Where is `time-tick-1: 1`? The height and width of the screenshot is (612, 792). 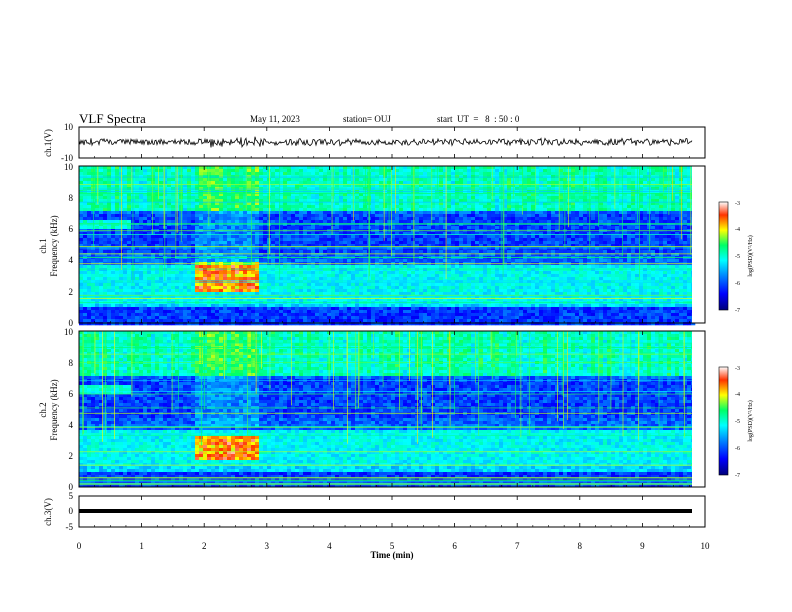
time-tick-1: 1 is located at coordinates (141, 546).